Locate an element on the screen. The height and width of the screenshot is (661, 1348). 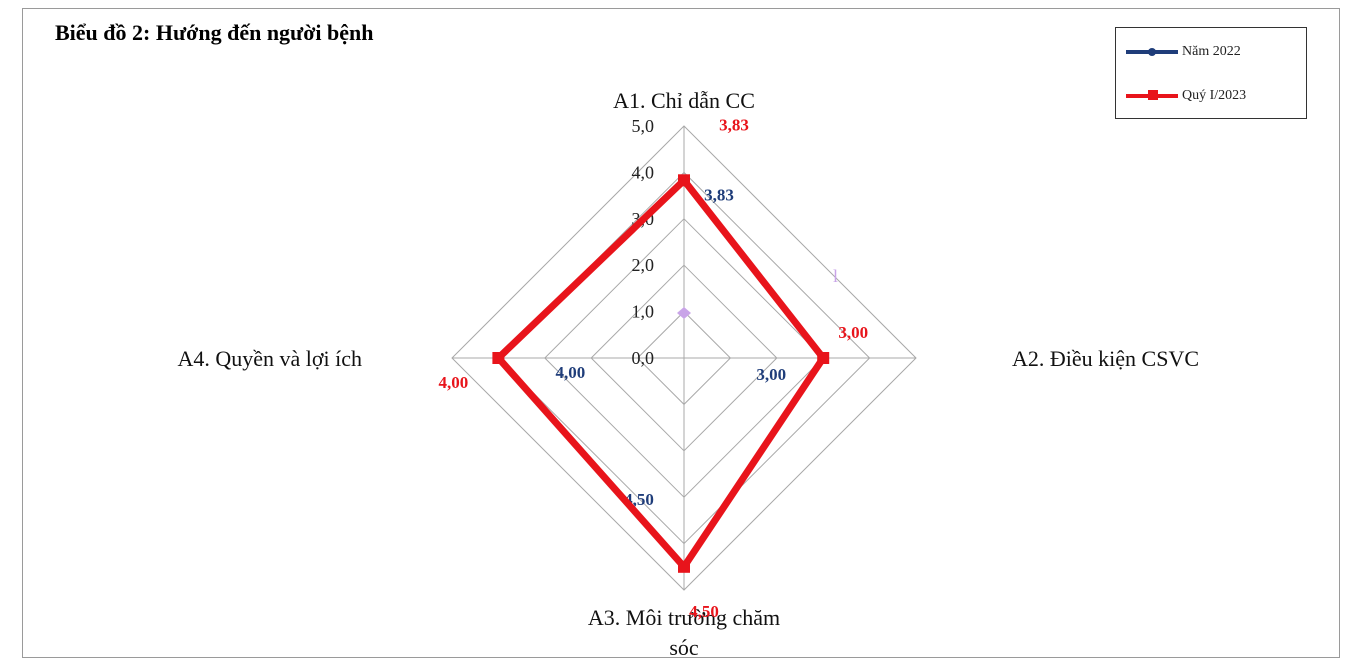
series-1-data-label-2: 3,00 is located at coordinates (771, 374).